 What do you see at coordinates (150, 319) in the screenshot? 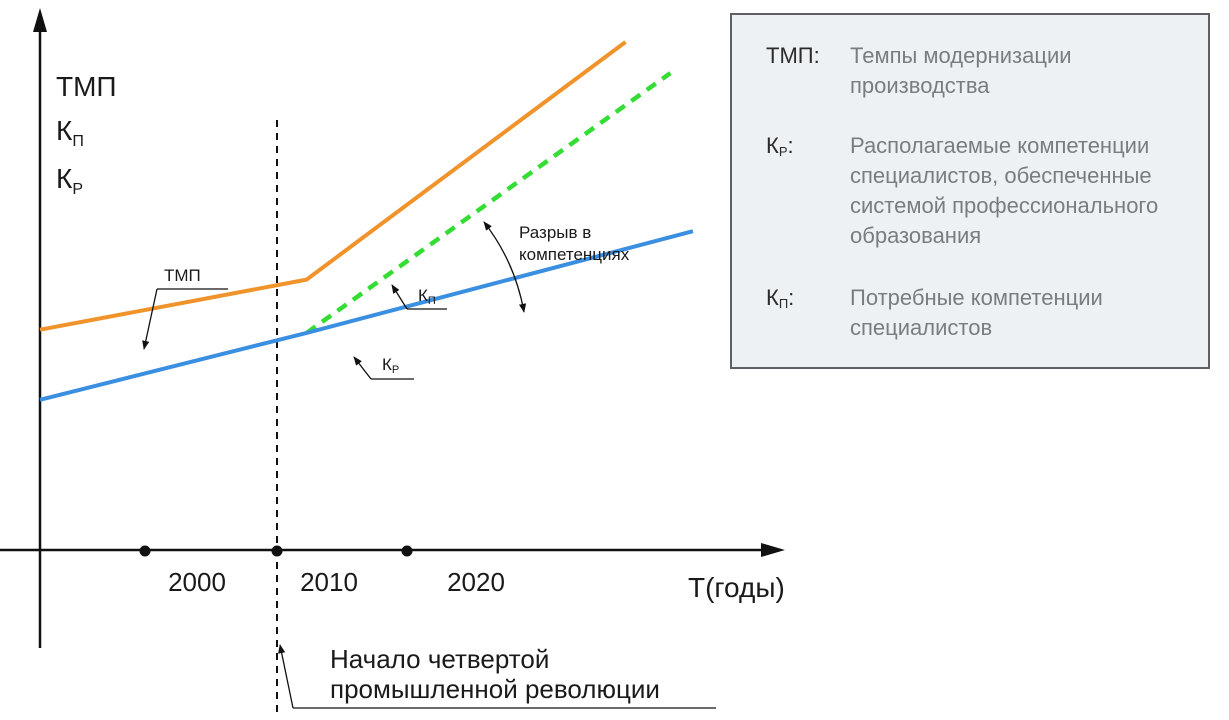
I see `annotation-tmp-arrow` at bounding box center [150, 319].